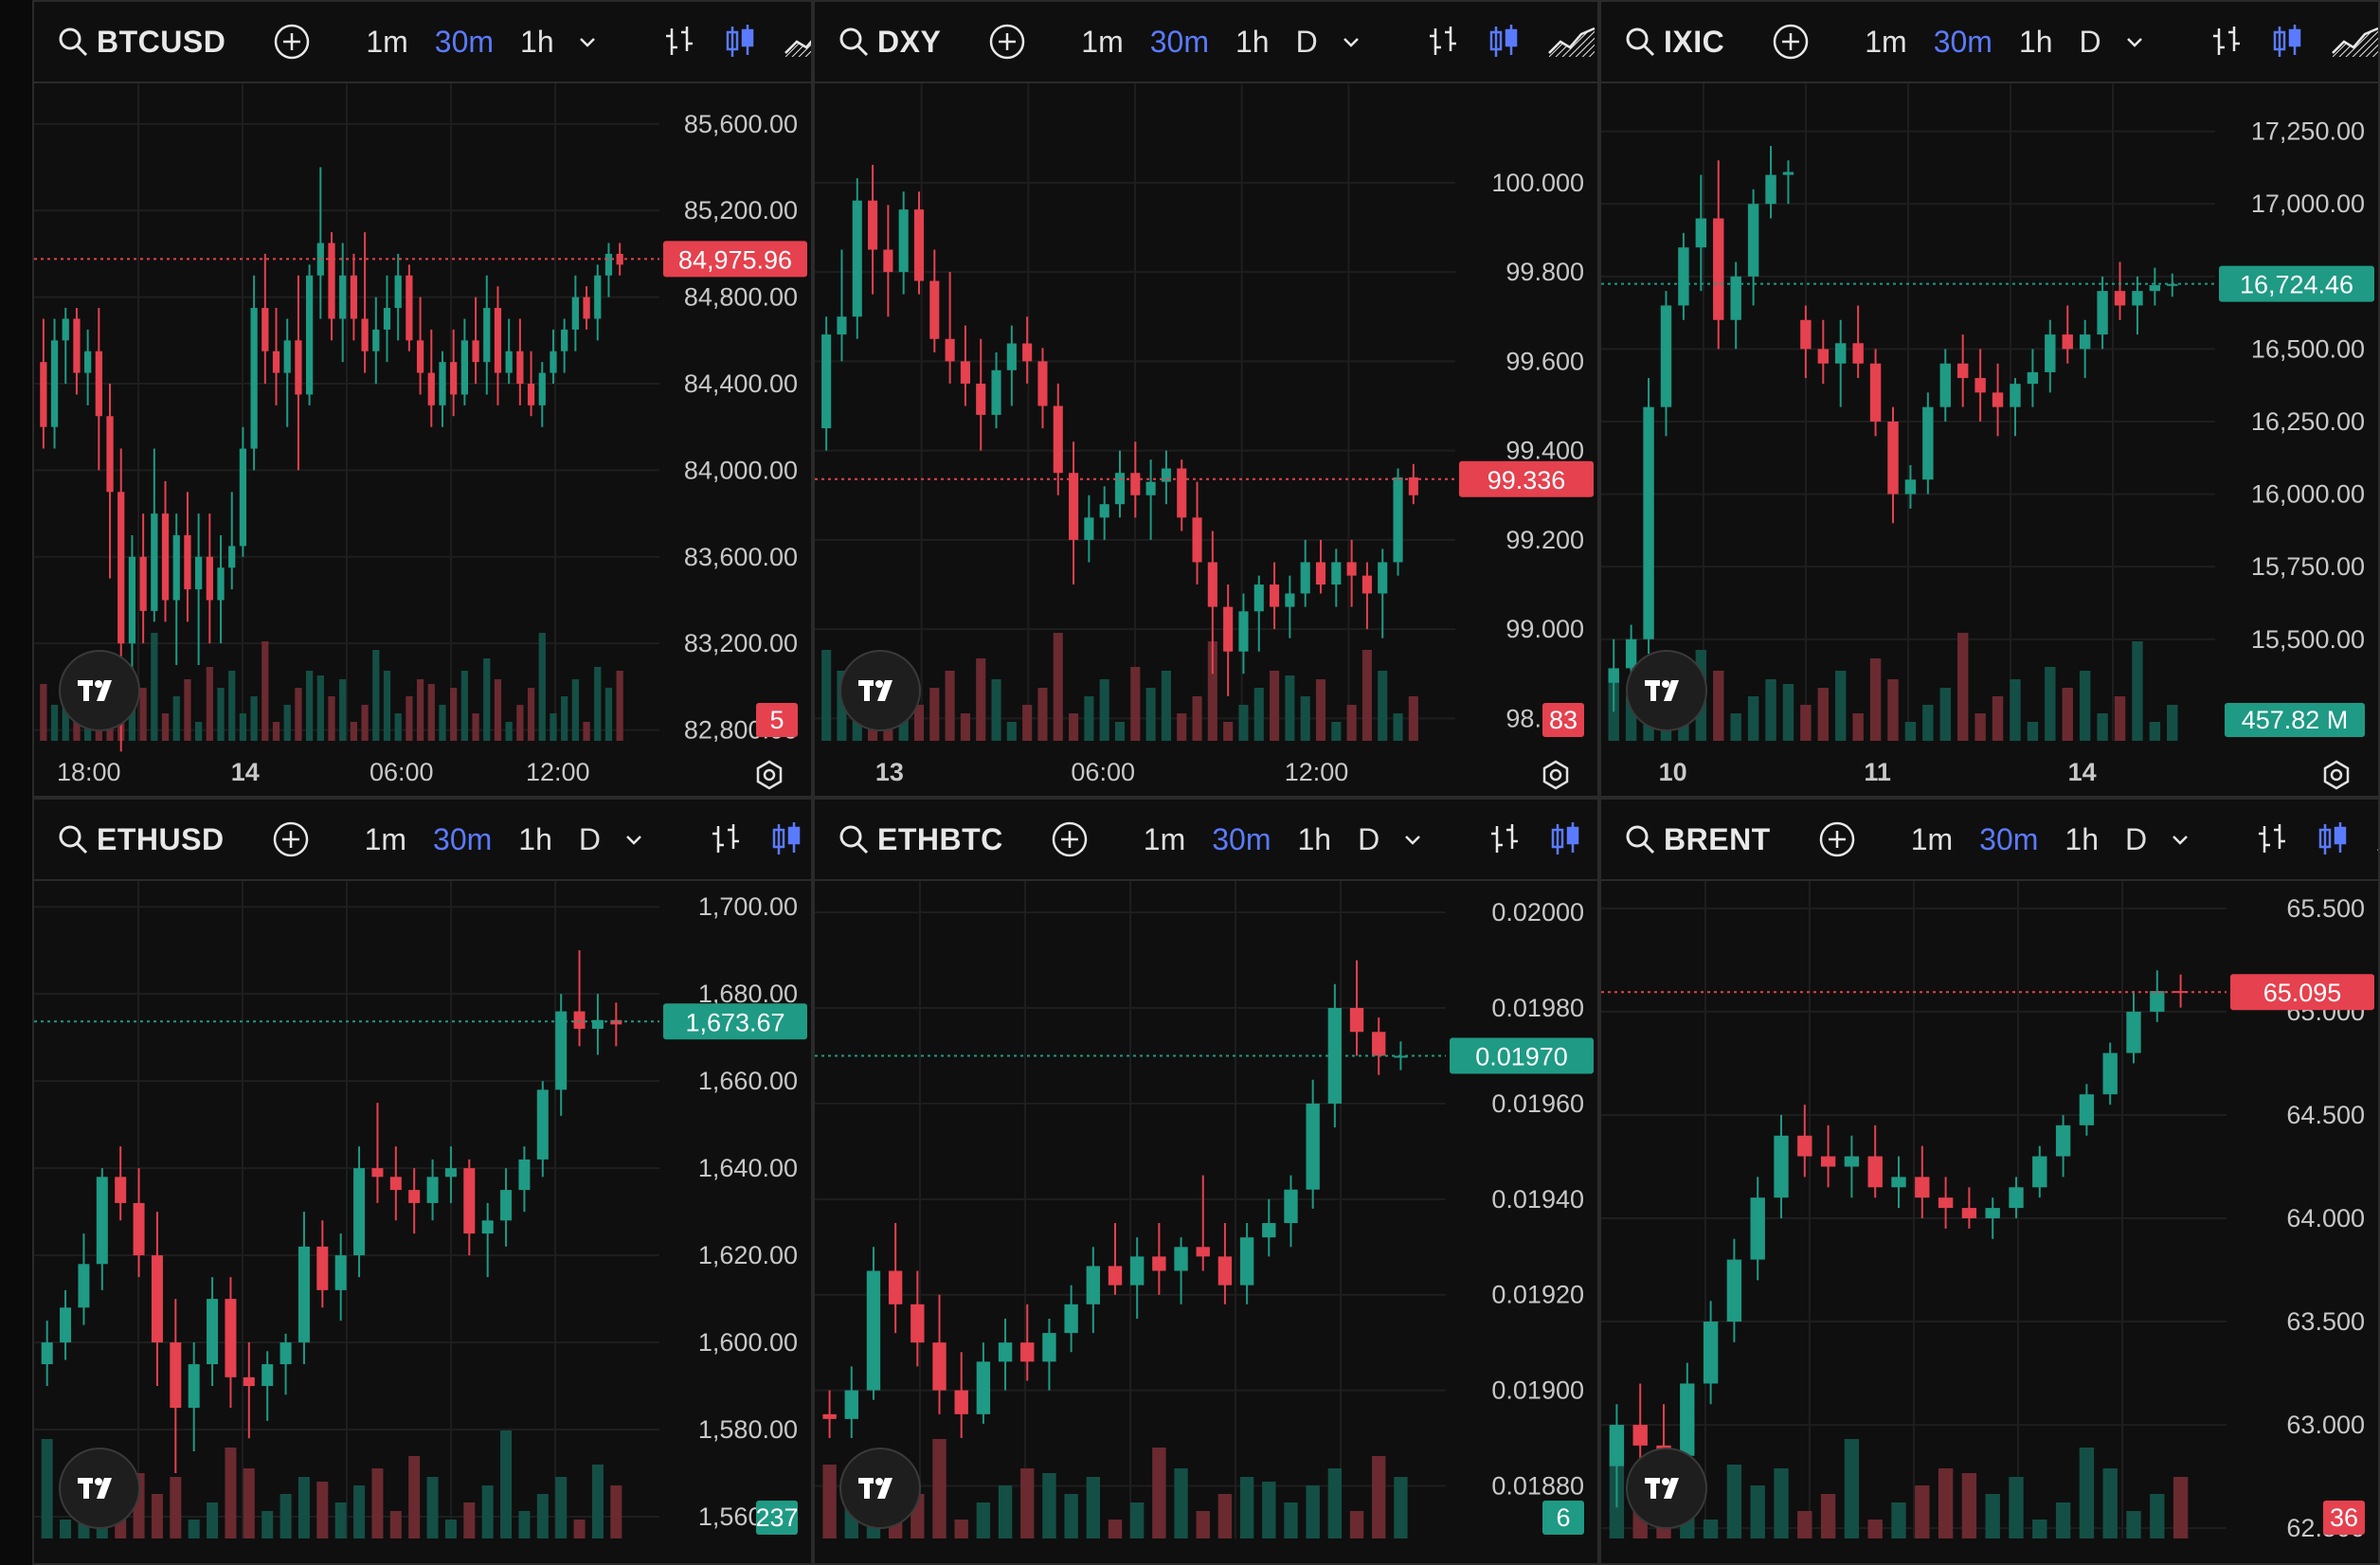 Image resolution: width=2380 pixels, height=1565 pixels. What do you see at coordinates (889, 42) in the screenshot?
I see `symbol-search: DXY` at bounding box center [889, 42].